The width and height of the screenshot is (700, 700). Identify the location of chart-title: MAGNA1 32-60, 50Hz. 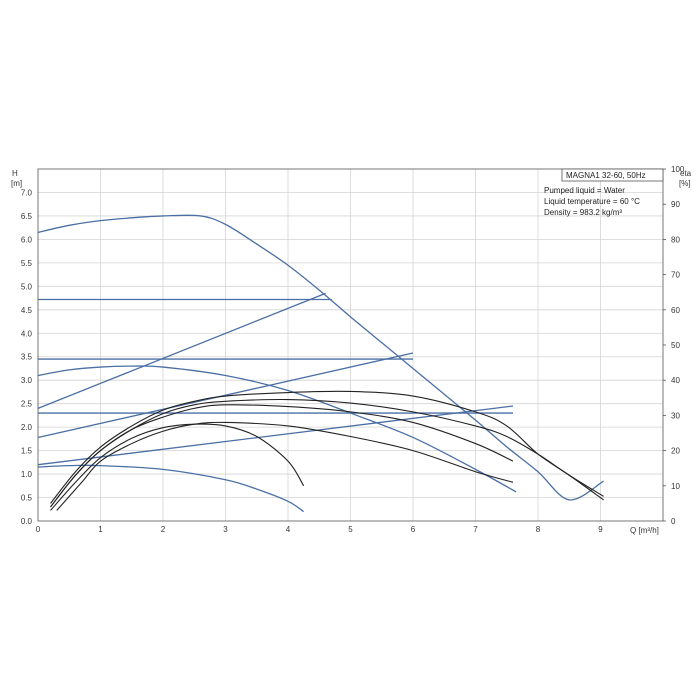
(606, 175).